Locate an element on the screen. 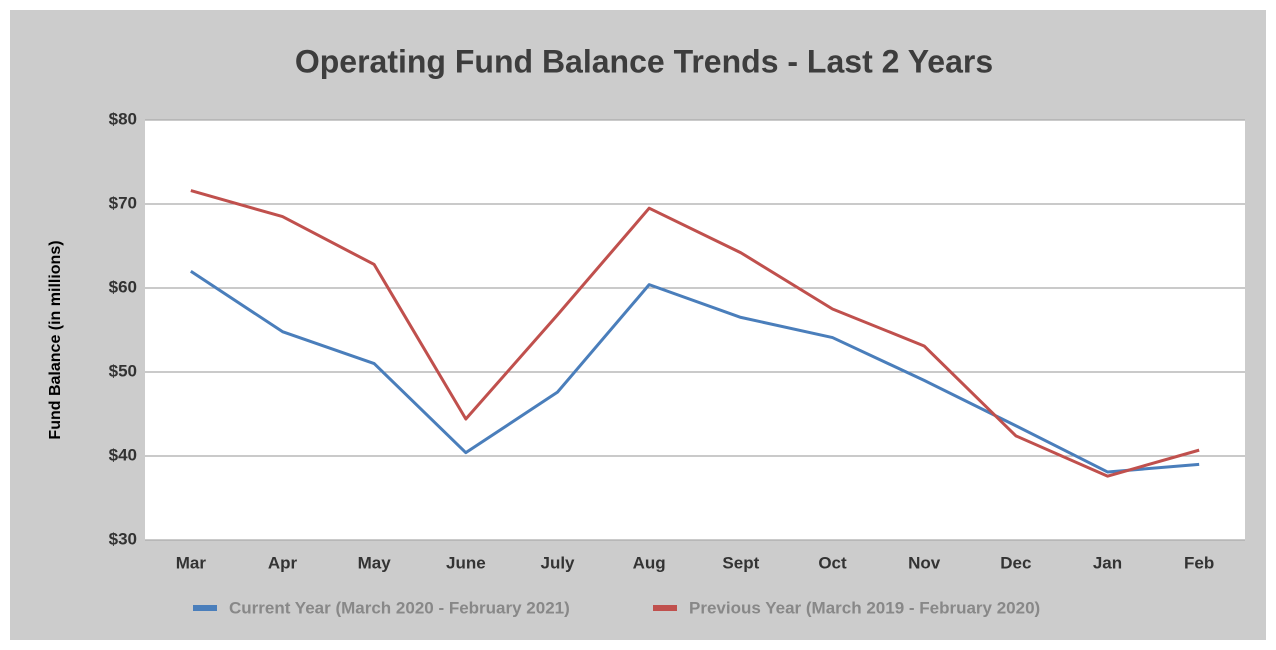 This screenshot has height=650, width=1276. x-tick-label: Mar is located at coordinates (191, 562).